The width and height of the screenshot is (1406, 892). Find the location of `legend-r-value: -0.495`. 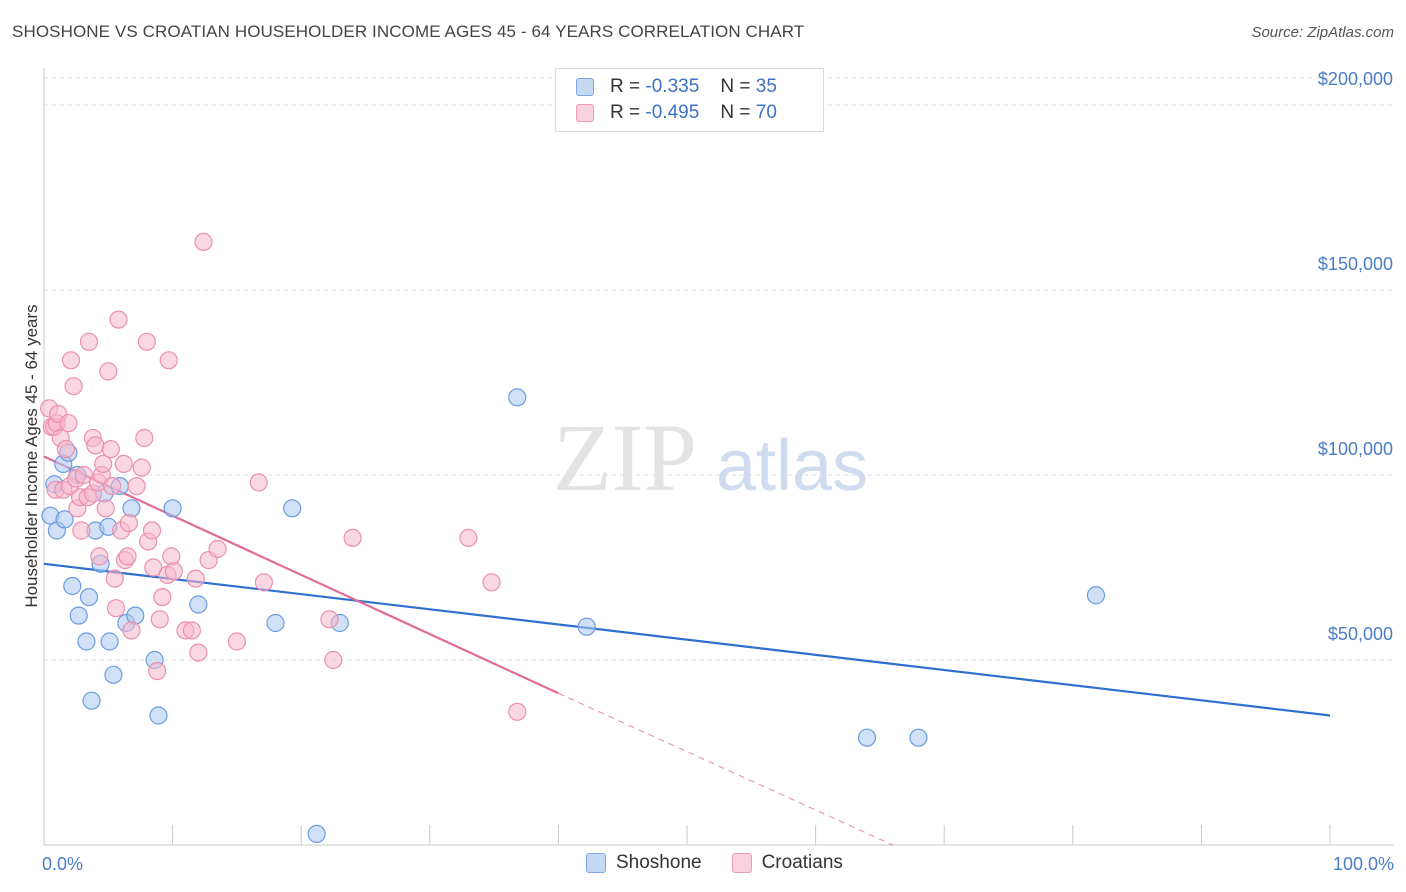

legend-r-value: -0.495 is located at coordinates (672, 112).